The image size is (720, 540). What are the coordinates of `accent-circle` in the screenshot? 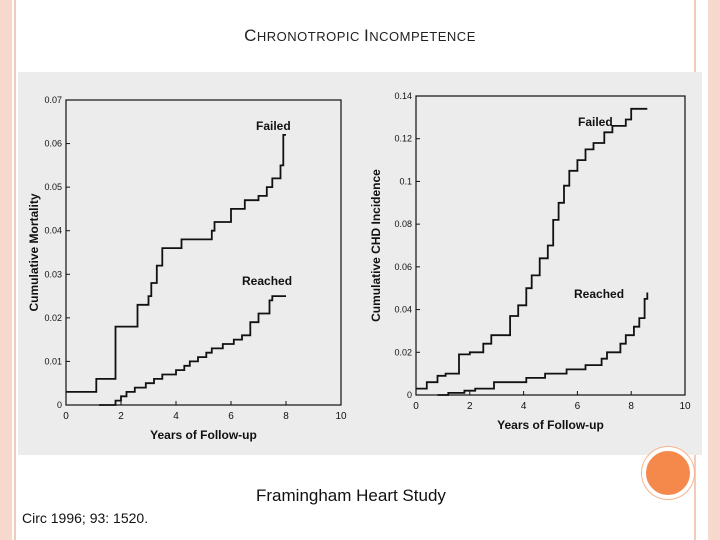 It's located at (668, 473).